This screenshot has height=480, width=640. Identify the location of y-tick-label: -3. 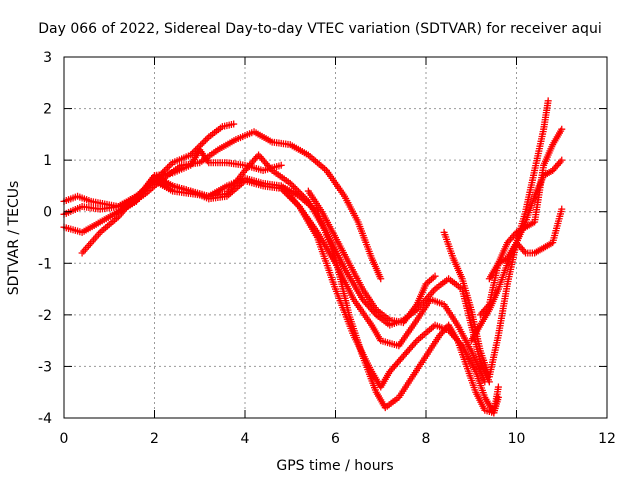
(45, 367).